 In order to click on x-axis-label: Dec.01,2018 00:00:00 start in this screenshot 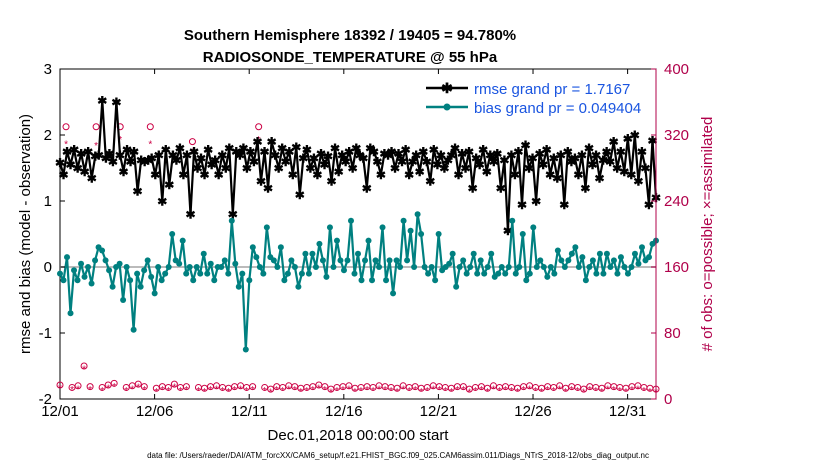, I will do `click(359, 435)`.